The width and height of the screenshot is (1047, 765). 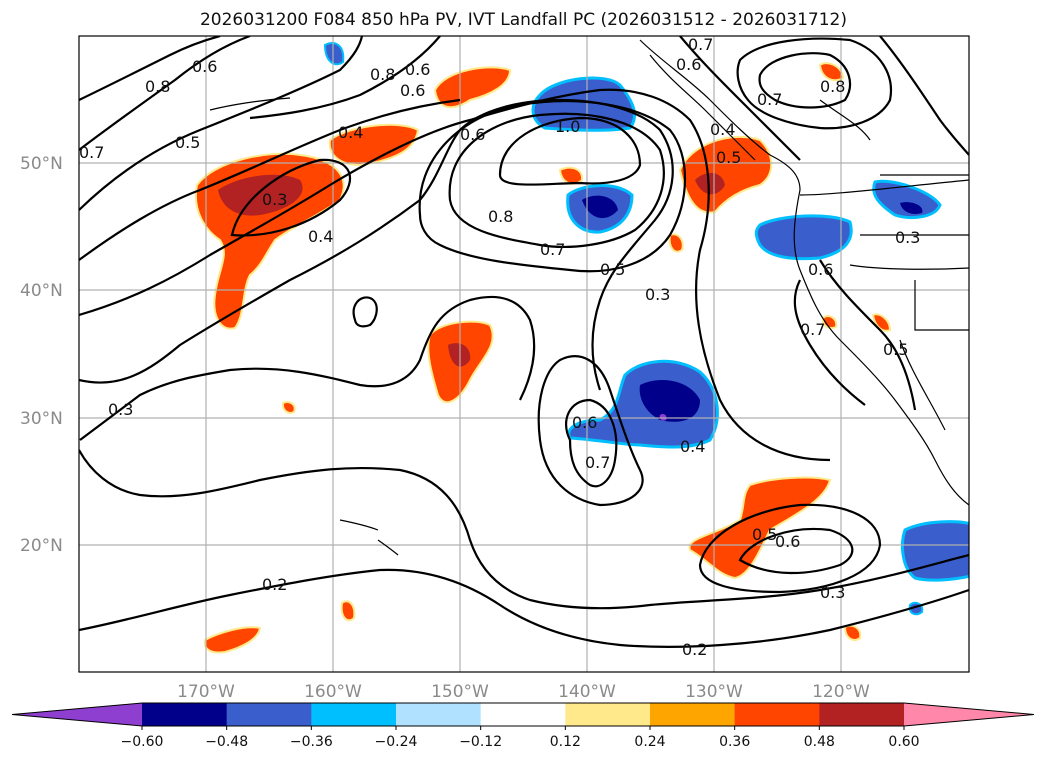 What do you see at coordinates (142, 742) in the screenshot?
I see `colorbar-tick-label: −0.60` at bounding box center [142, 742].